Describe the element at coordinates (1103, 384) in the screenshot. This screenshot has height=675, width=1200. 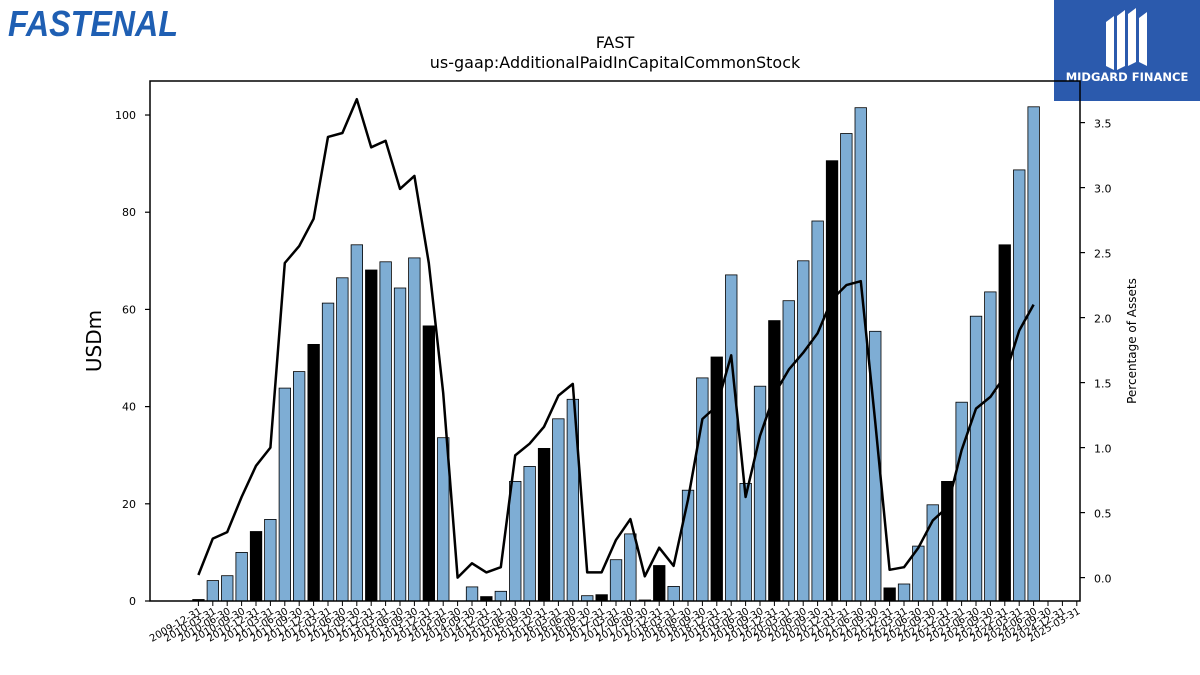
I see `y2-tick-label: 1.5` at that location.